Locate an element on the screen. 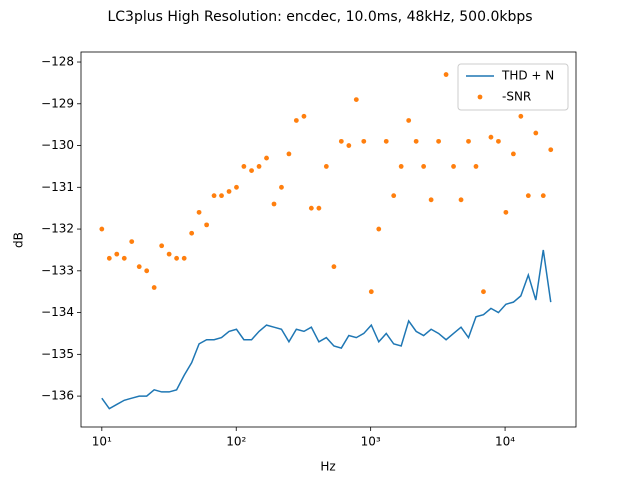 This screenshot has width=640, height=480. y-tick-label: −131 is located at coordinates (57, 187).